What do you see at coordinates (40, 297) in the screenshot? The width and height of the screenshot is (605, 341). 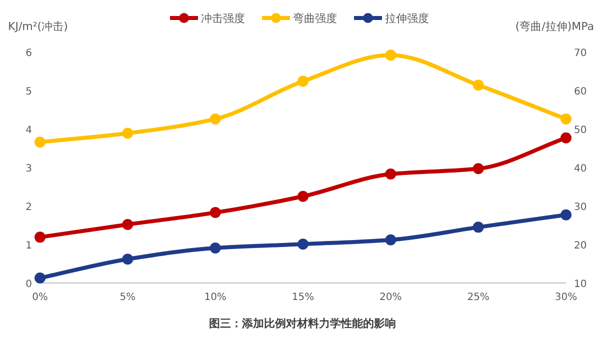 I see `x-tick-label: 0%` at bounding box center [40, 297].